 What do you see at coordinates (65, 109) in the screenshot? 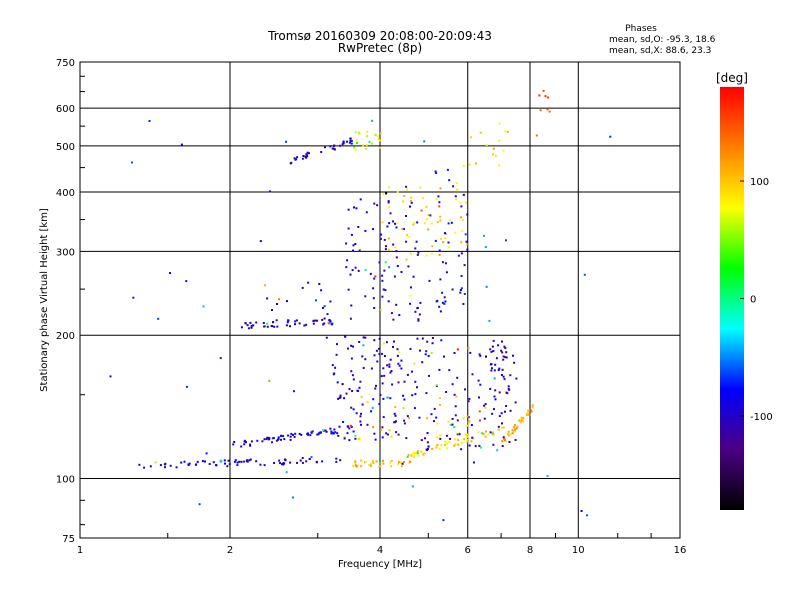
I see `y-tick-label: 600` at bounding box center [65, 109].